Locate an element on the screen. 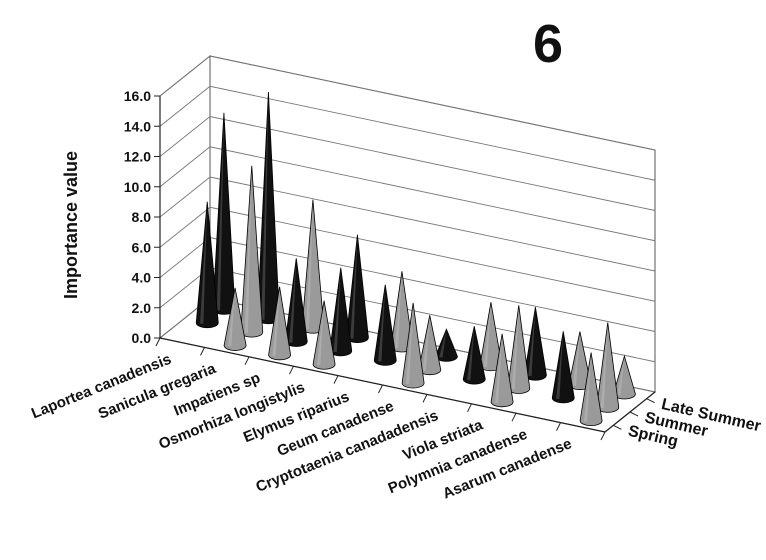 Image resolution: width=766 pixels, height=560 pixels. y-tick-label: 8.0 is located at coordinates (142, 217).